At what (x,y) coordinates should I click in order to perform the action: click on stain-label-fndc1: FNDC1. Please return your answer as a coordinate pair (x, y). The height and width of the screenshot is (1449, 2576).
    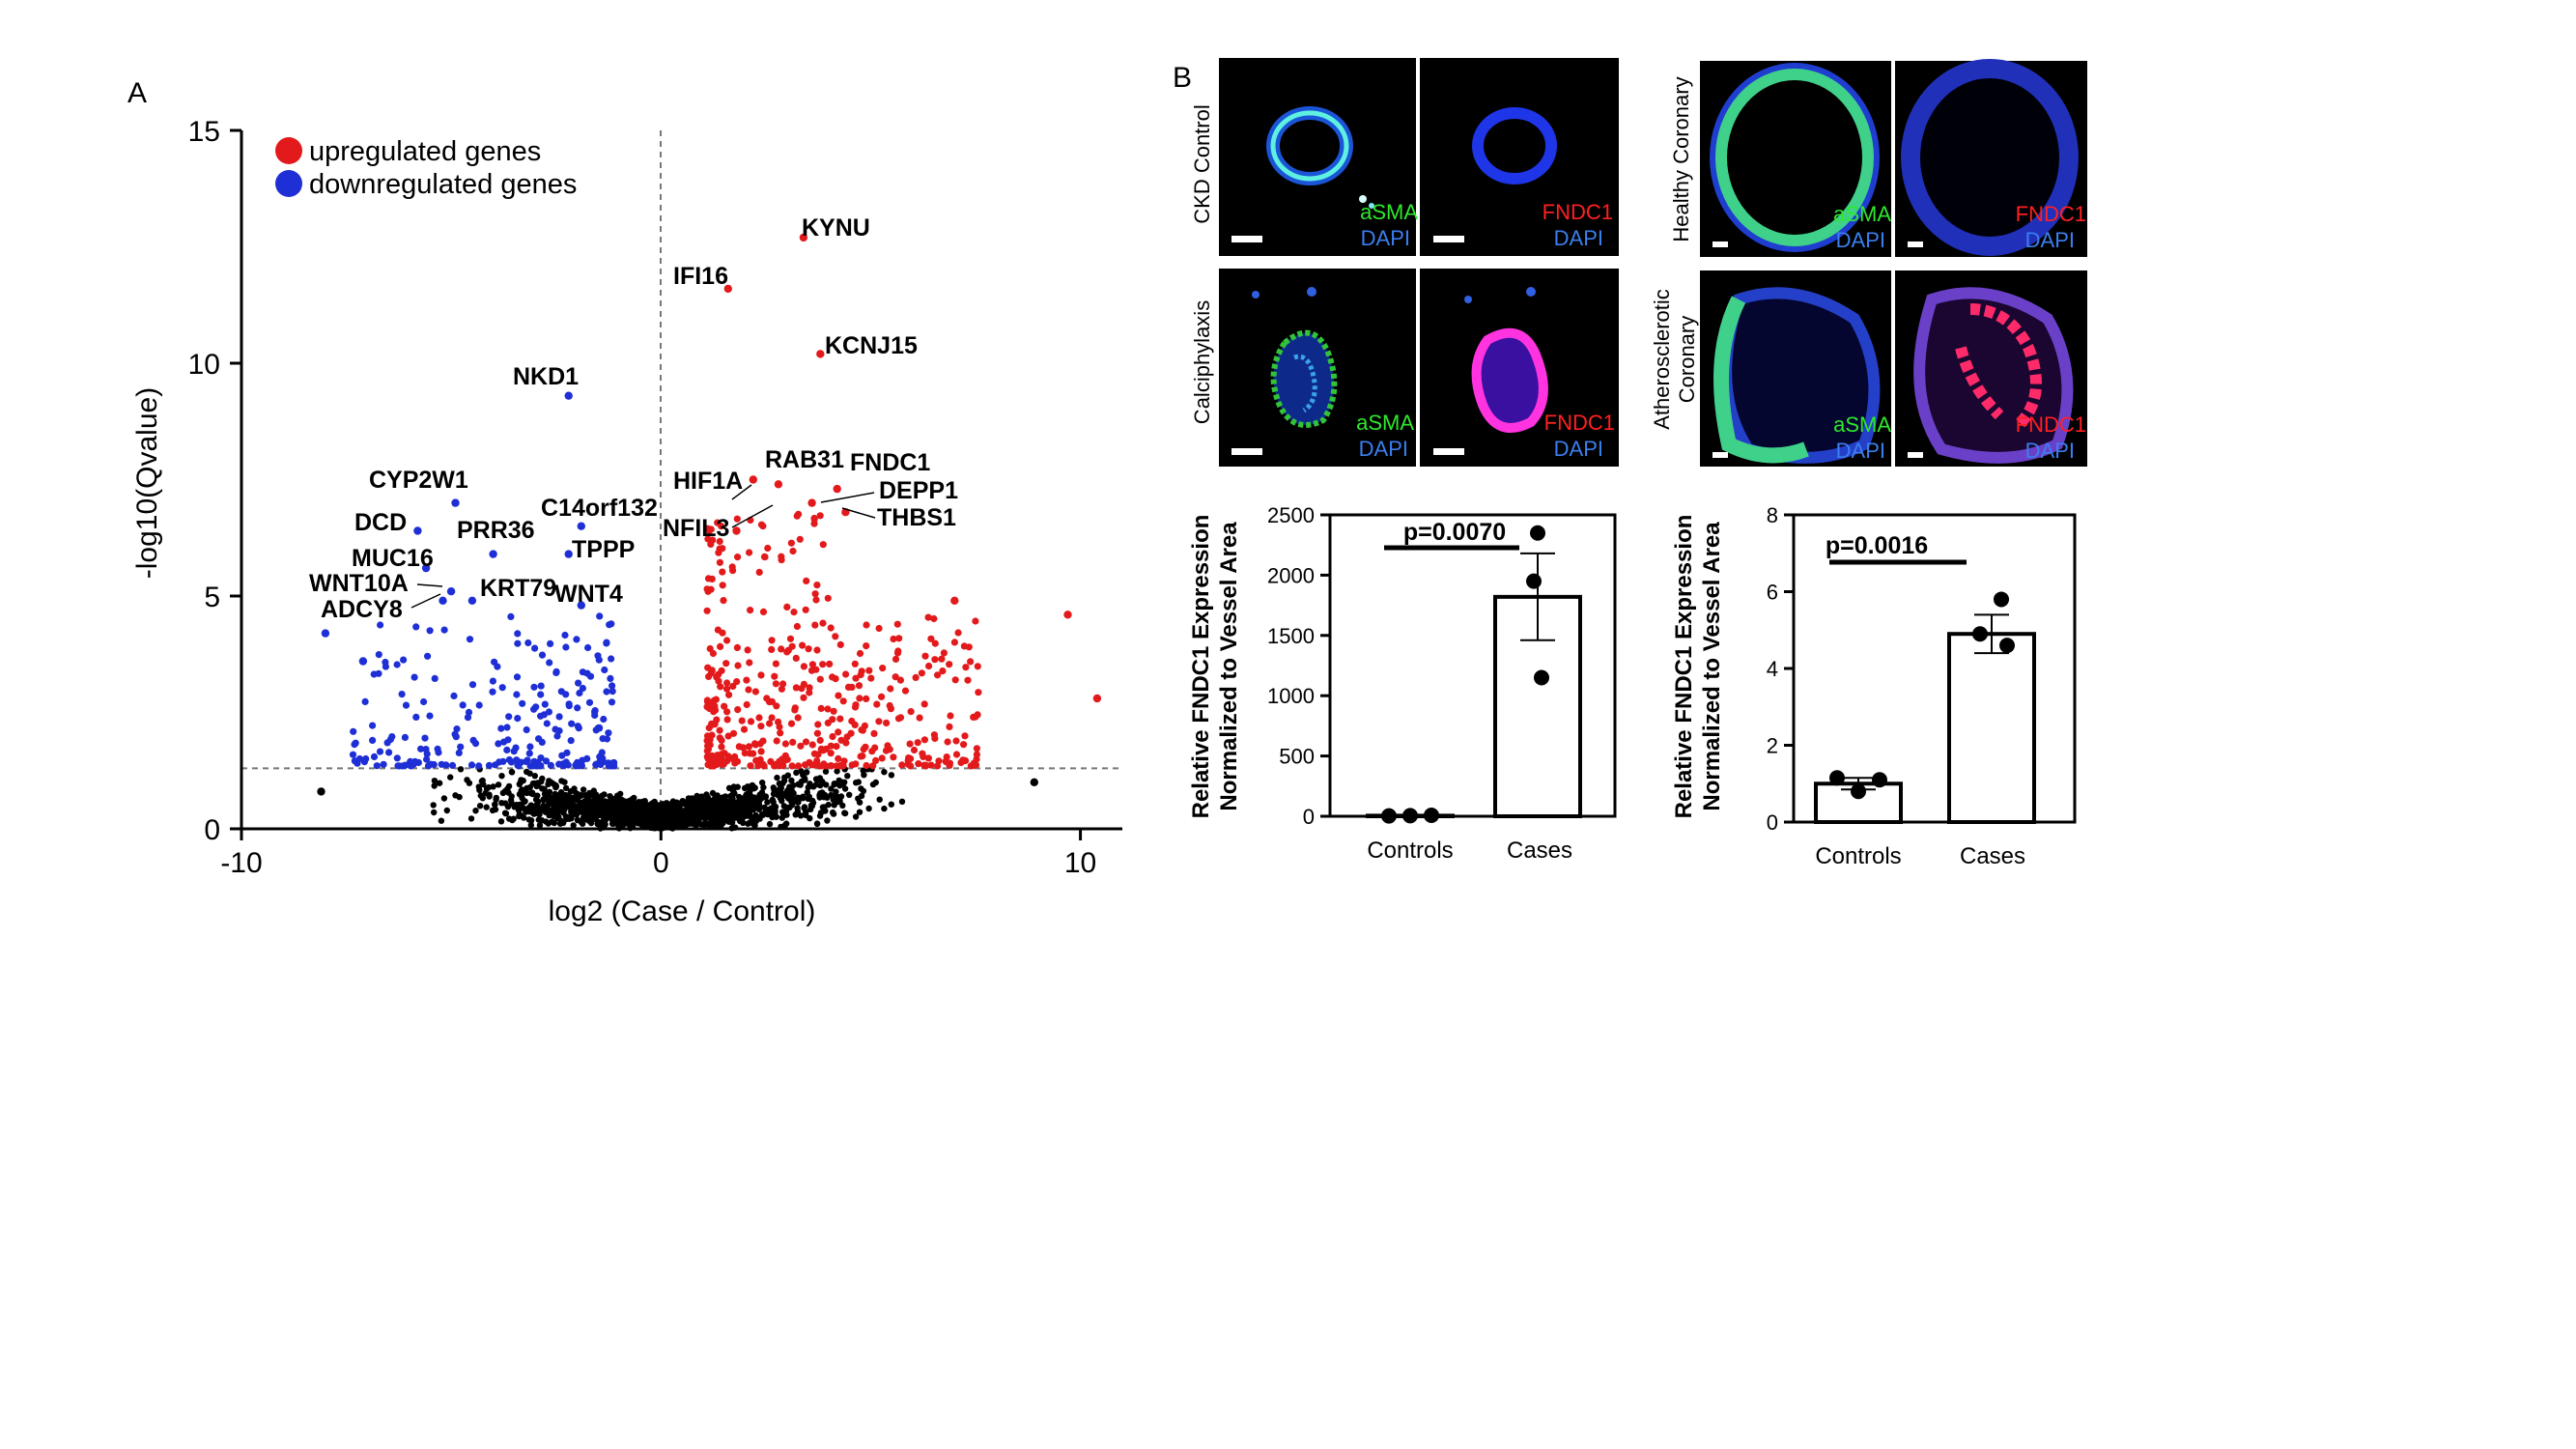
    Looking at the image, I should click on (1578, 212).